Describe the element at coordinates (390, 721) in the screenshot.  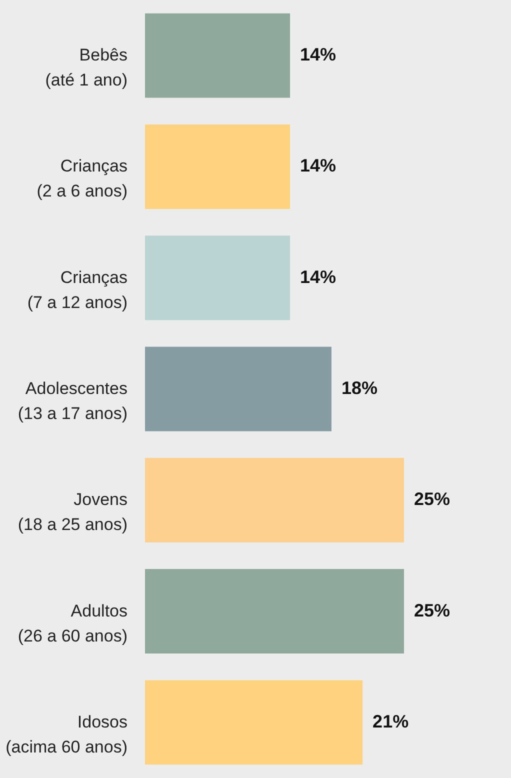
I see `data-label: 21%` at that location.